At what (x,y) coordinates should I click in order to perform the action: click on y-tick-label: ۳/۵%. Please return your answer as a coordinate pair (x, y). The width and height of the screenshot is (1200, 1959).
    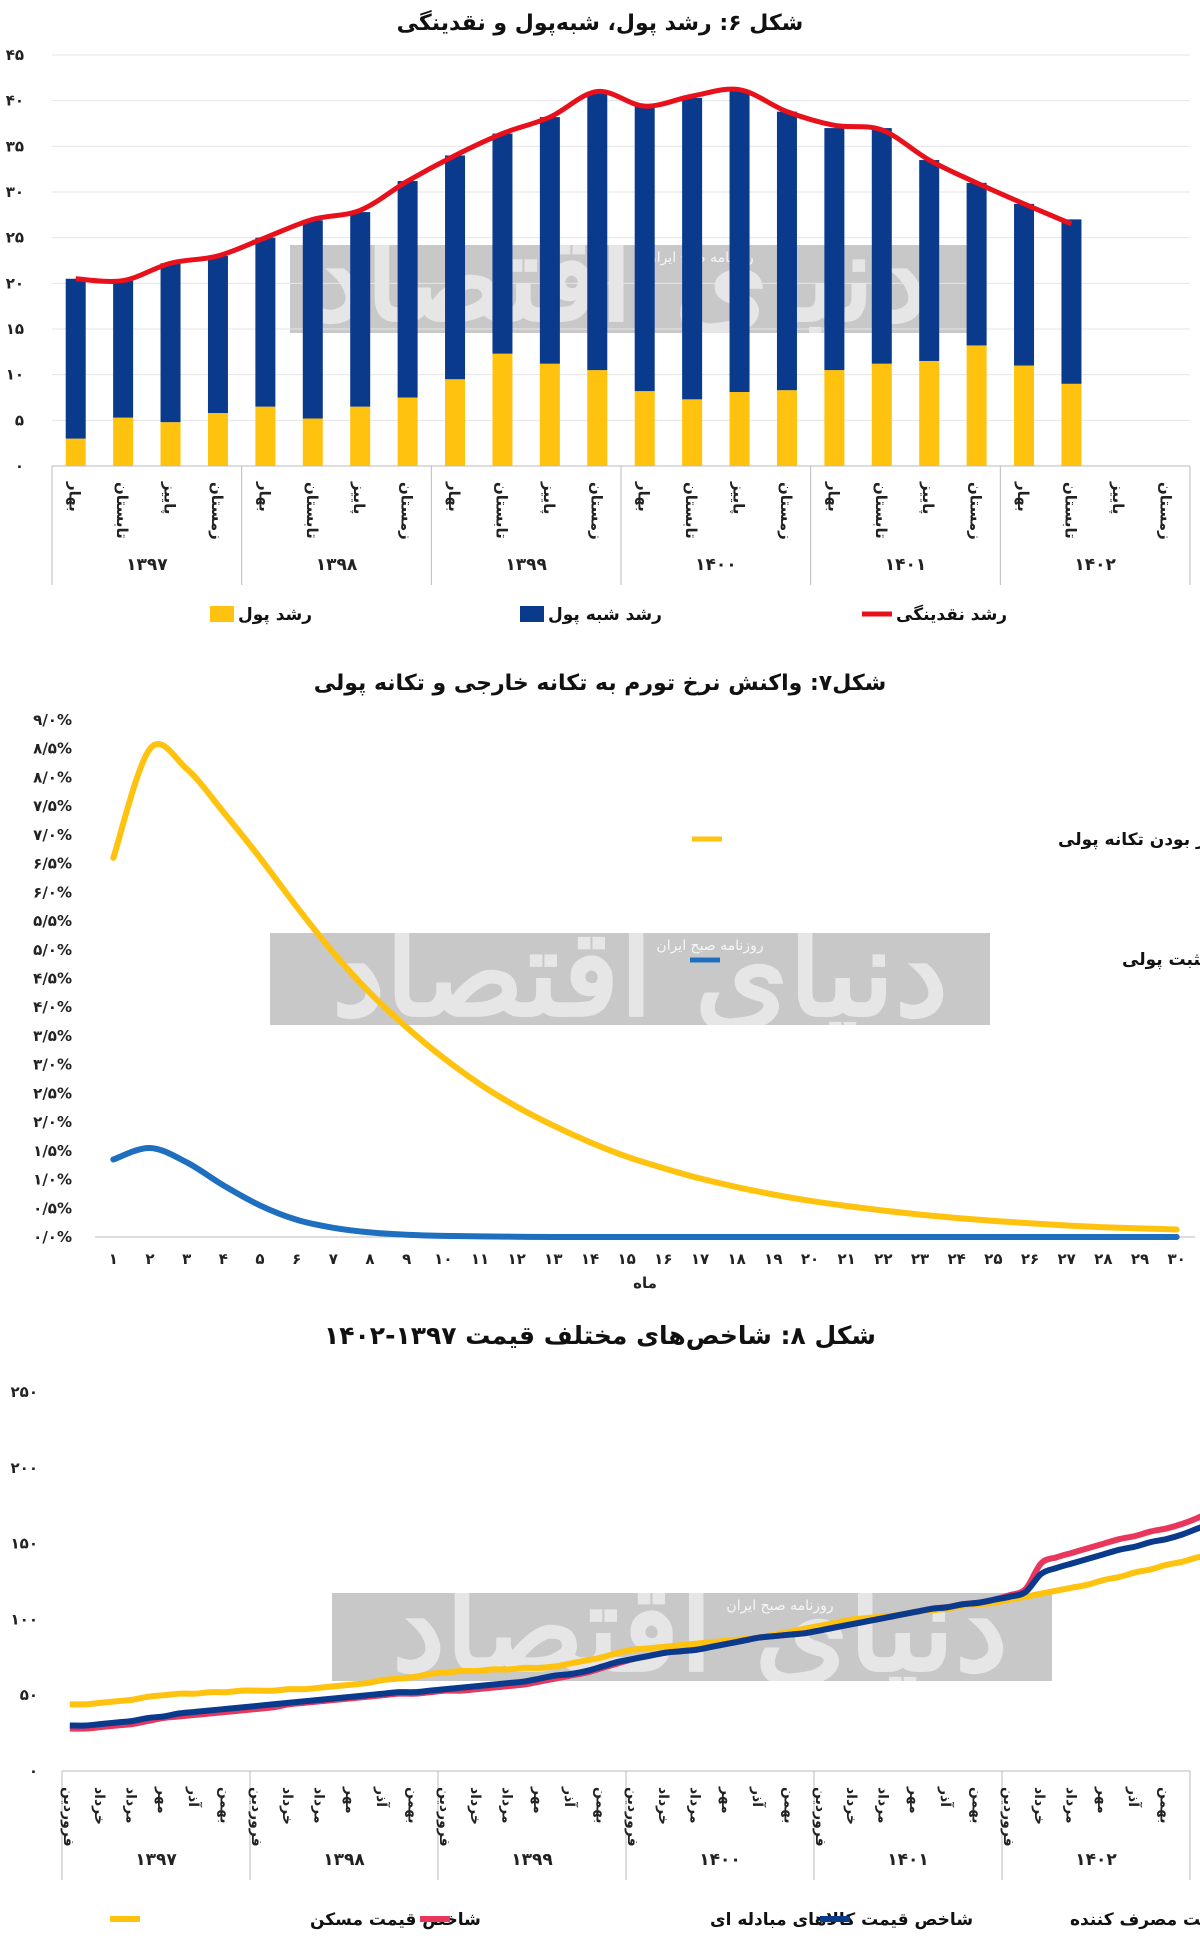
    Looking at the image, I should click on (52, 1036).